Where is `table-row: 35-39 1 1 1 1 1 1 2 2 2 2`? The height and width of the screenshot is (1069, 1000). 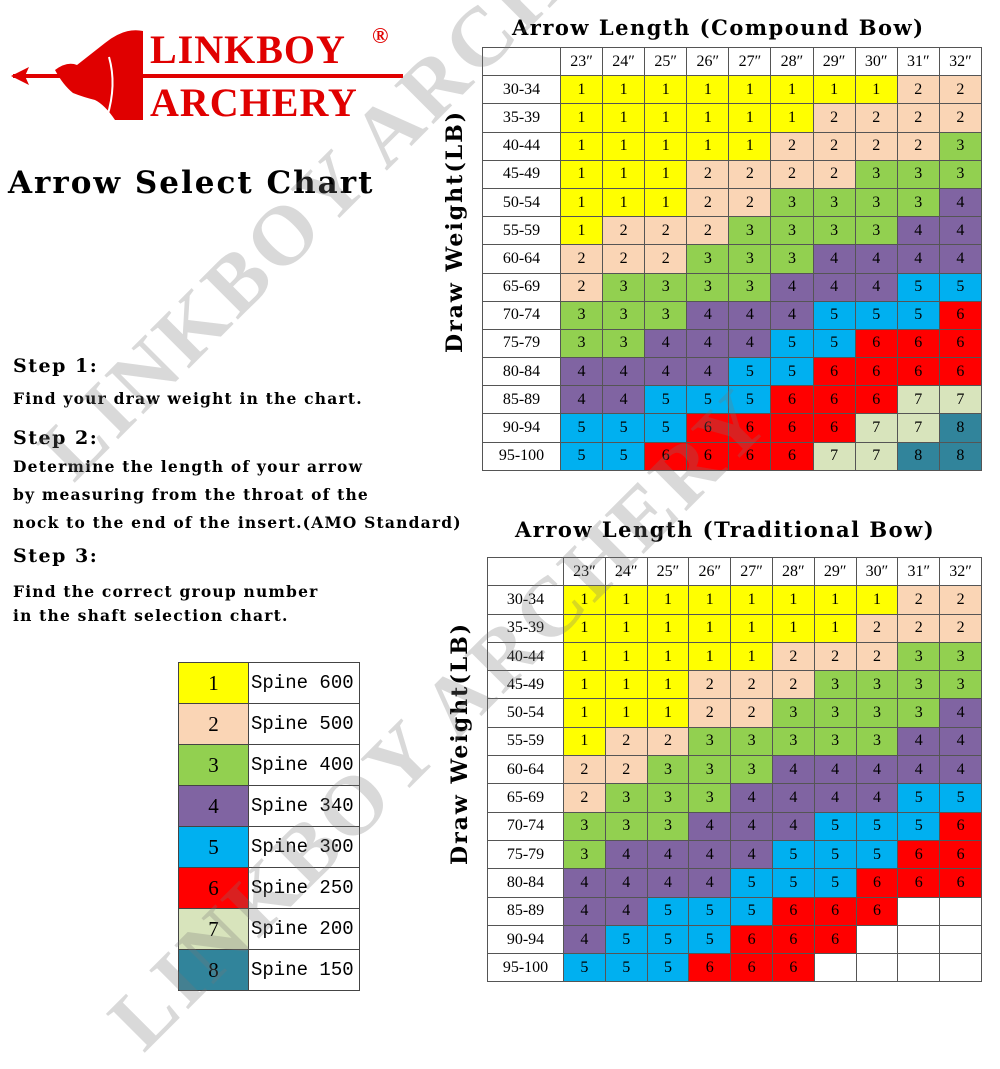 table-row: 35-39 1 1 1 1 1 1 2 2 2 2 is located at coordinates (732, 118).